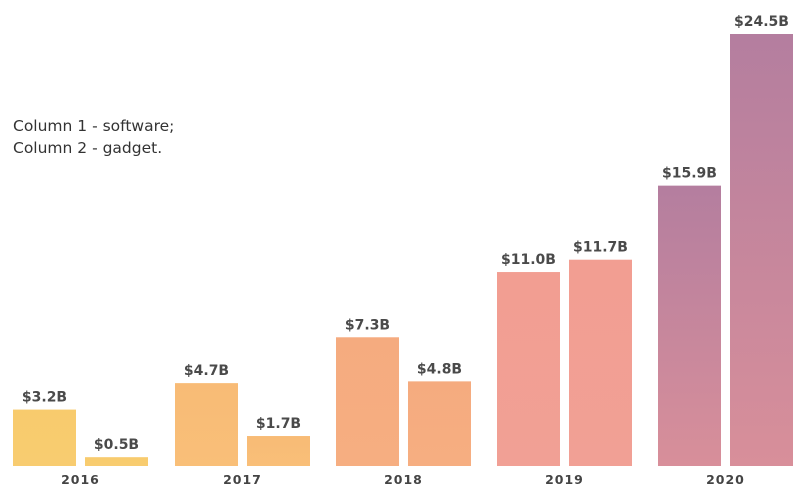 The width and height of the screenshot is (795, 488). What do you see at coordinates (600, 248) in the screenshot?
I see `value-label-2019-gadget: $11.7B` at bounding box center [600, 248].